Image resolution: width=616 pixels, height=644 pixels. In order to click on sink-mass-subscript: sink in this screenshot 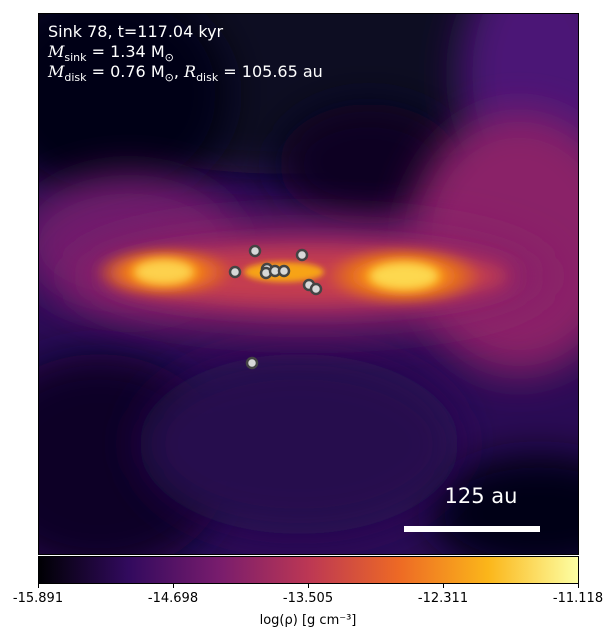, I will do `click(75, 58)`.